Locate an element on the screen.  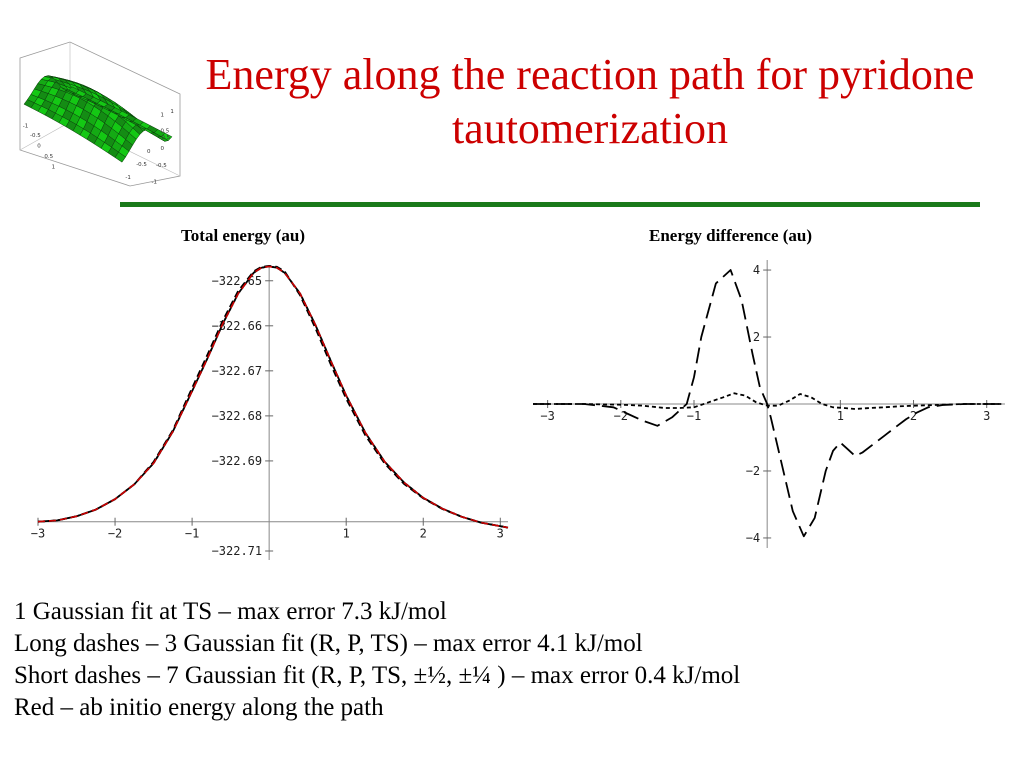
y-tick-label: −322.69 is located at coordinates (237, 461).